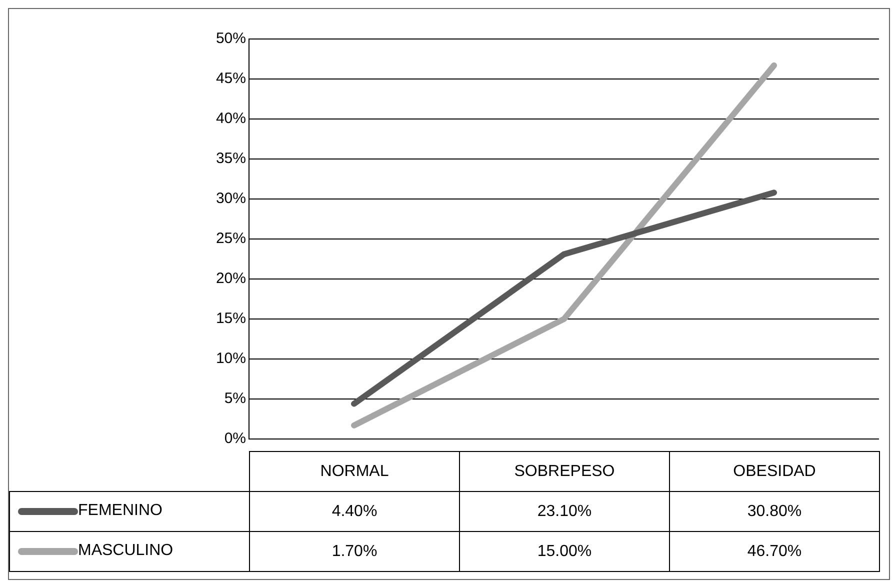 The width and height of the screenshot is (894, 581). What do you see at coordinates (231, 119) in the screenshot?
I see `y-tick-label: 40%` at bounding box center [231, 119].